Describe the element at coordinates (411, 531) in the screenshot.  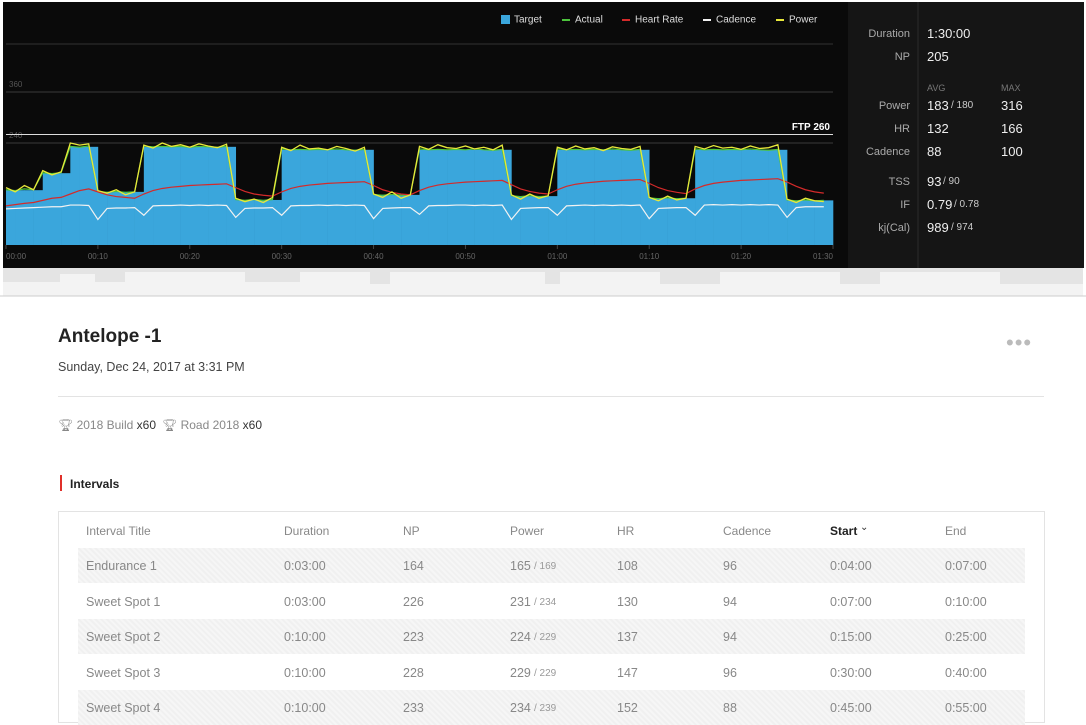
I see `column-header: NP` at that location.